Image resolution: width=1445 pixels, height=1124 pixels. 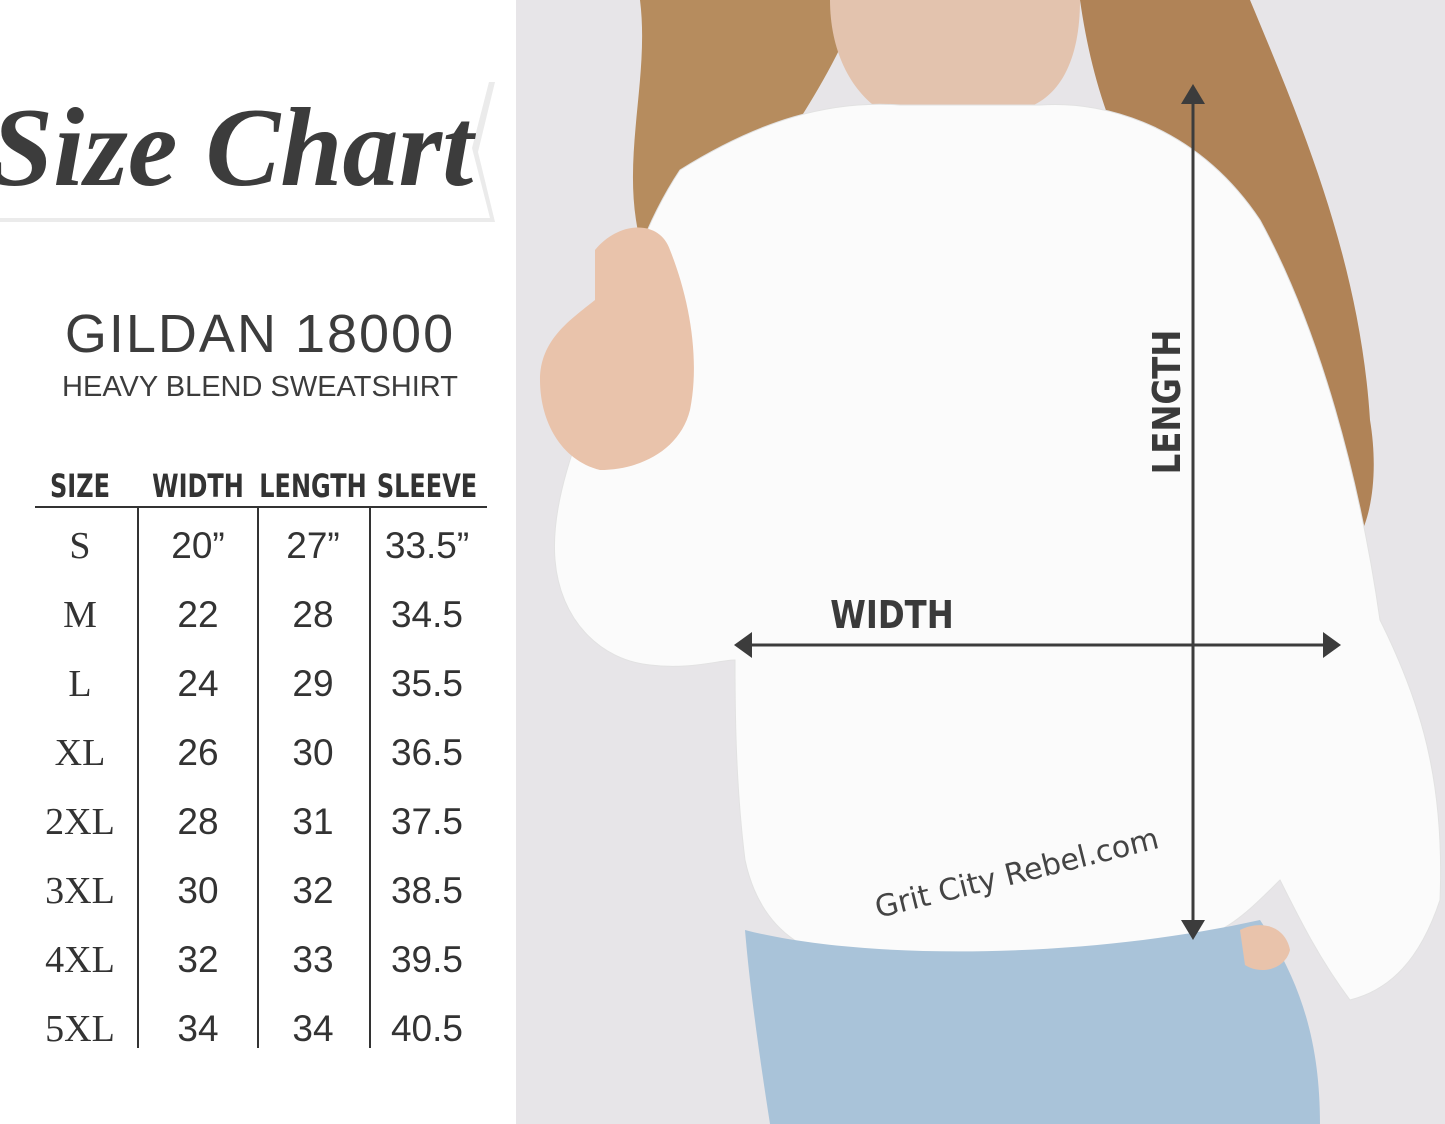 I want to click on size-cell: XL, so click(x=80, y=753).